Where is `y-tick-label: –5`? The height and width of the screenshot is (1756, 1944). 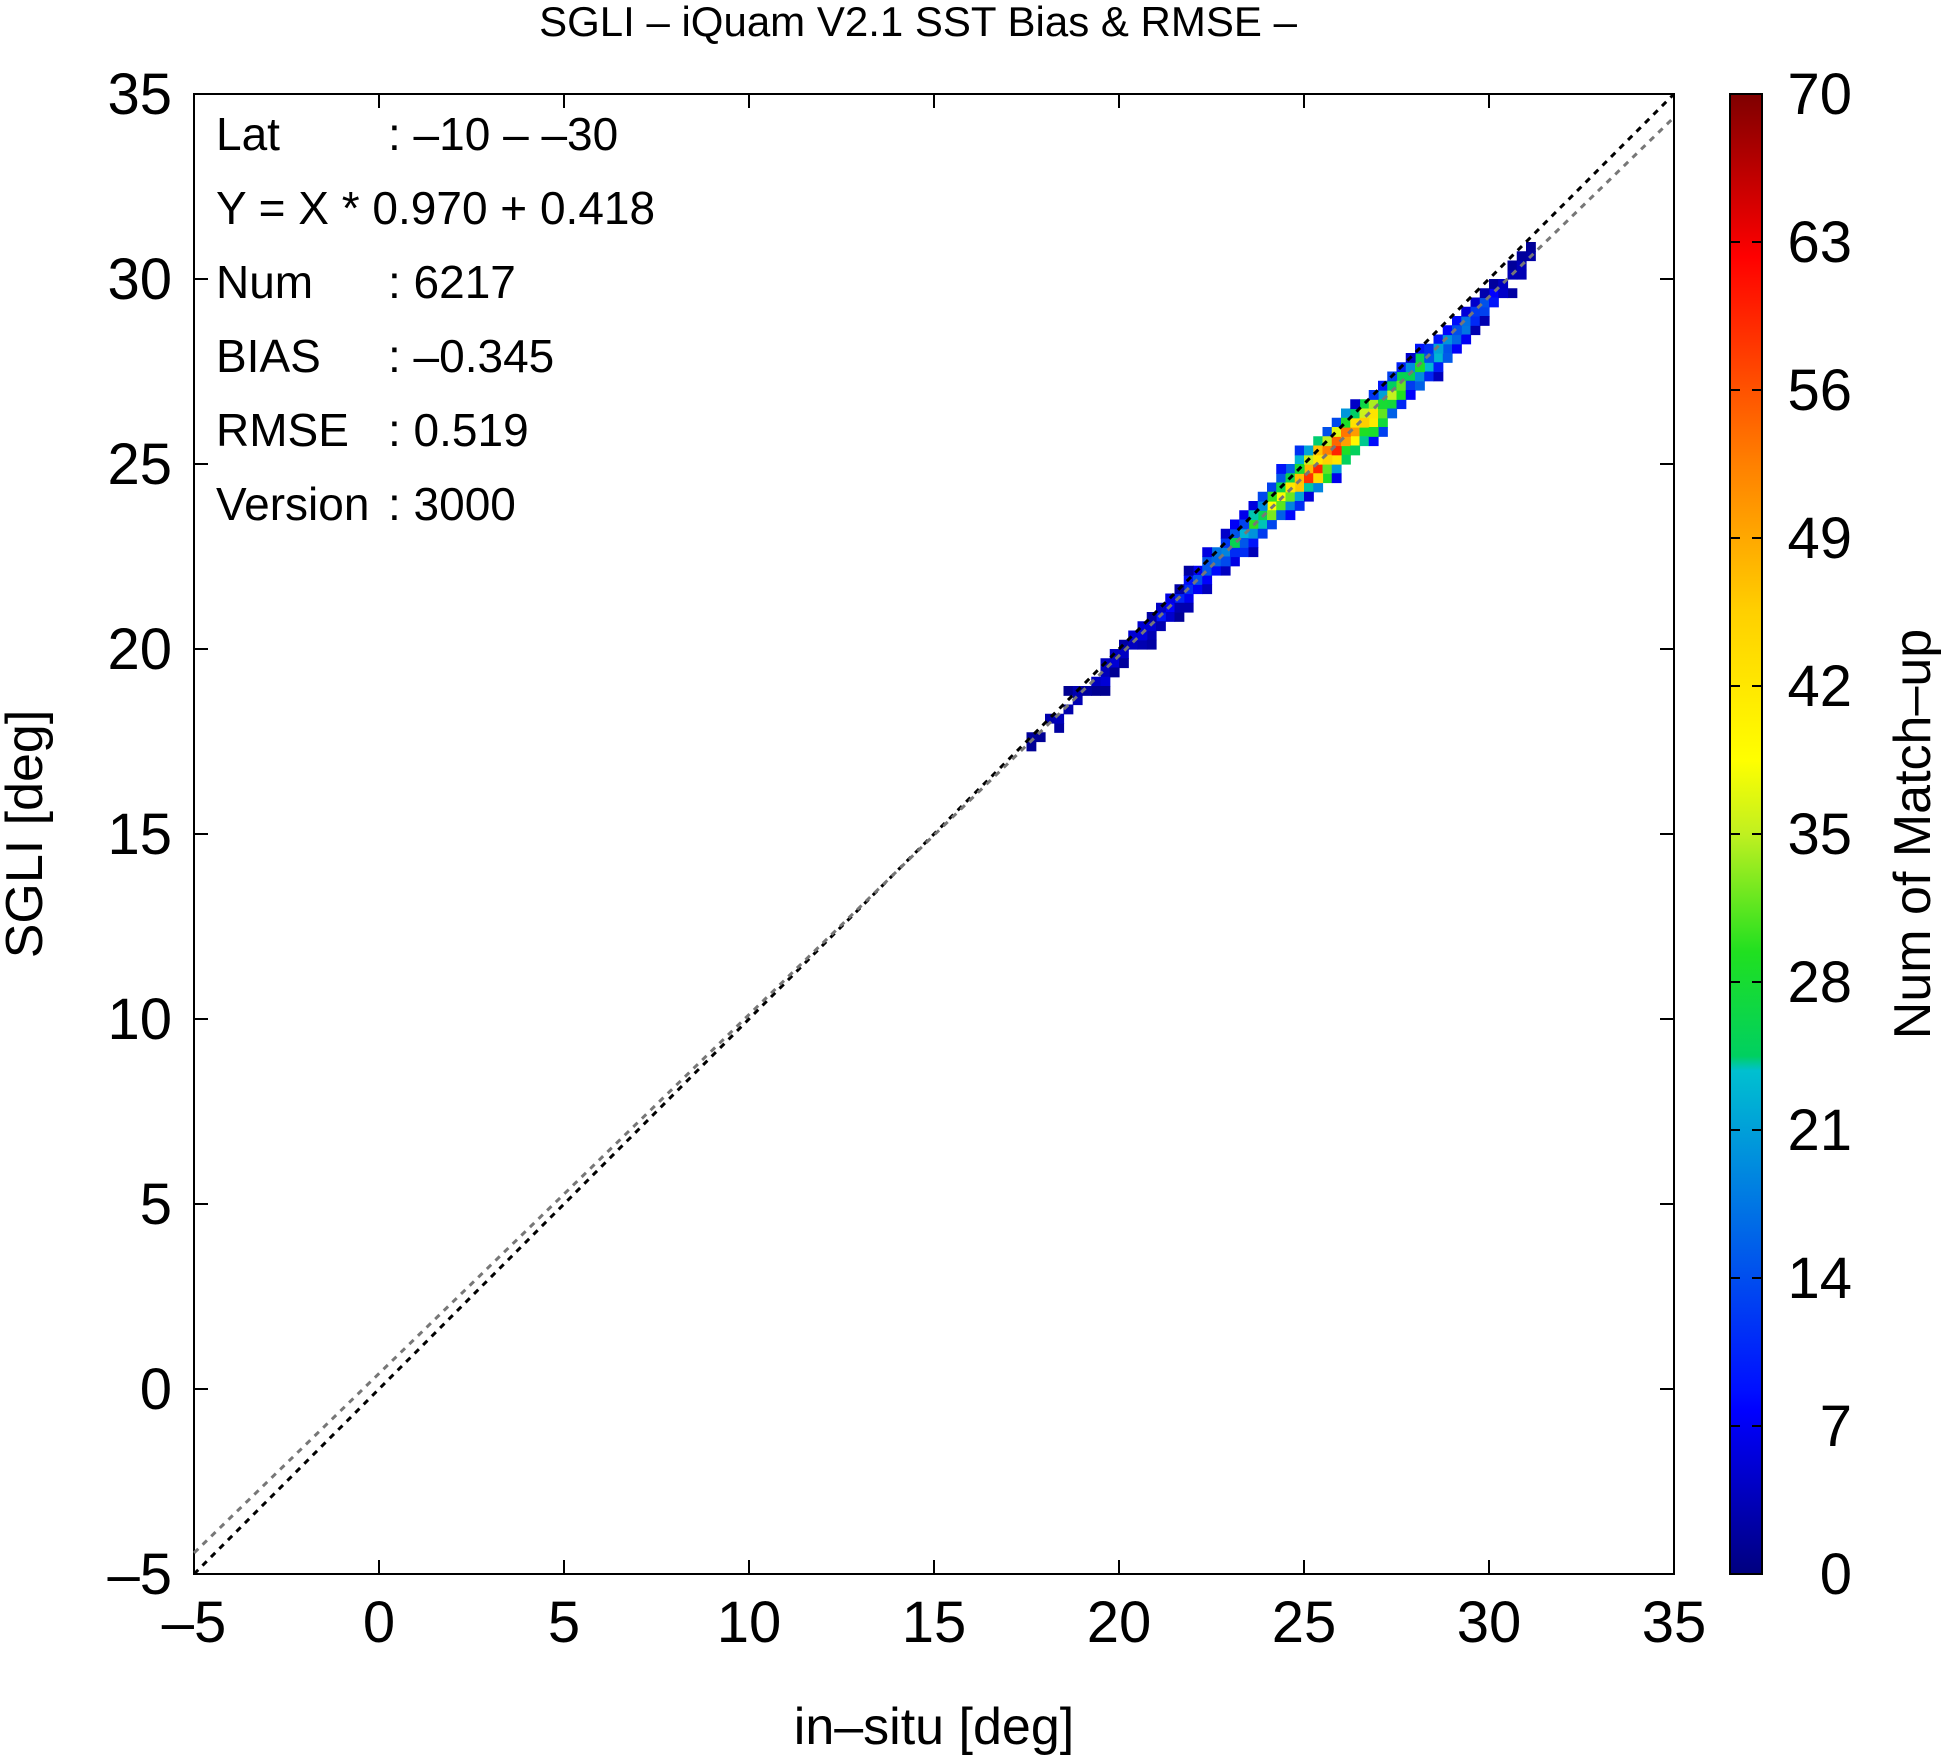
y-tick-label: –5 is located at coordinates (139, 1574).